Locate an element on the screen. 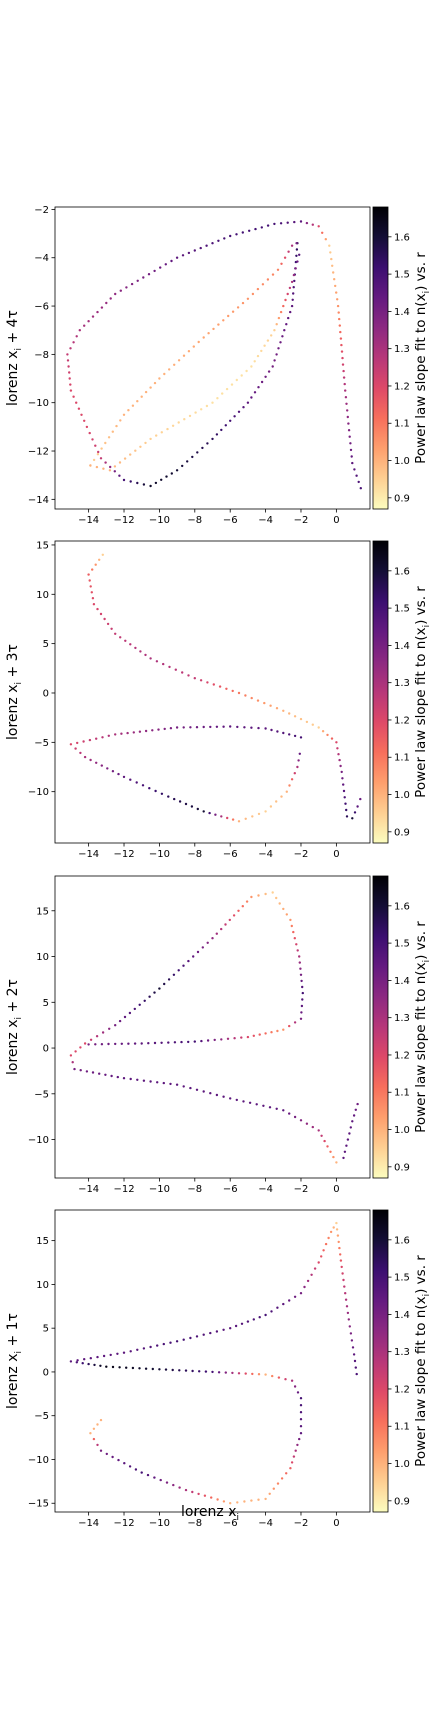 This screenshot has height=1728, width=432. y-tick-label: 10 is located at coordinates (42, 957).